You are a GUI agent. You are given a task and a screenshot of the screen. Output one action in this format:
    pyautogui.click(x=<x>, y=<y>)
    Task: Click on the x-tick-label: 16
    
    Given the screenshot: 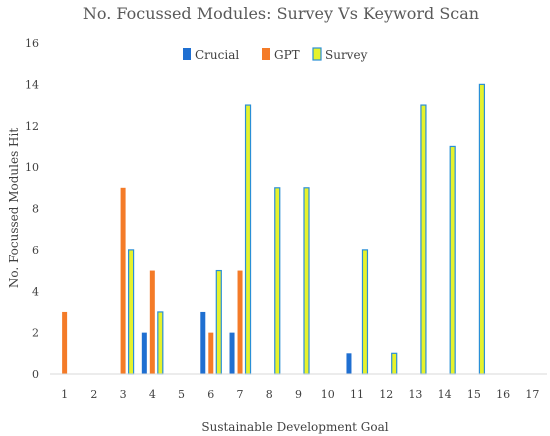 What is the action you would take?
    pyautogui.click(x=503, y=394)
    